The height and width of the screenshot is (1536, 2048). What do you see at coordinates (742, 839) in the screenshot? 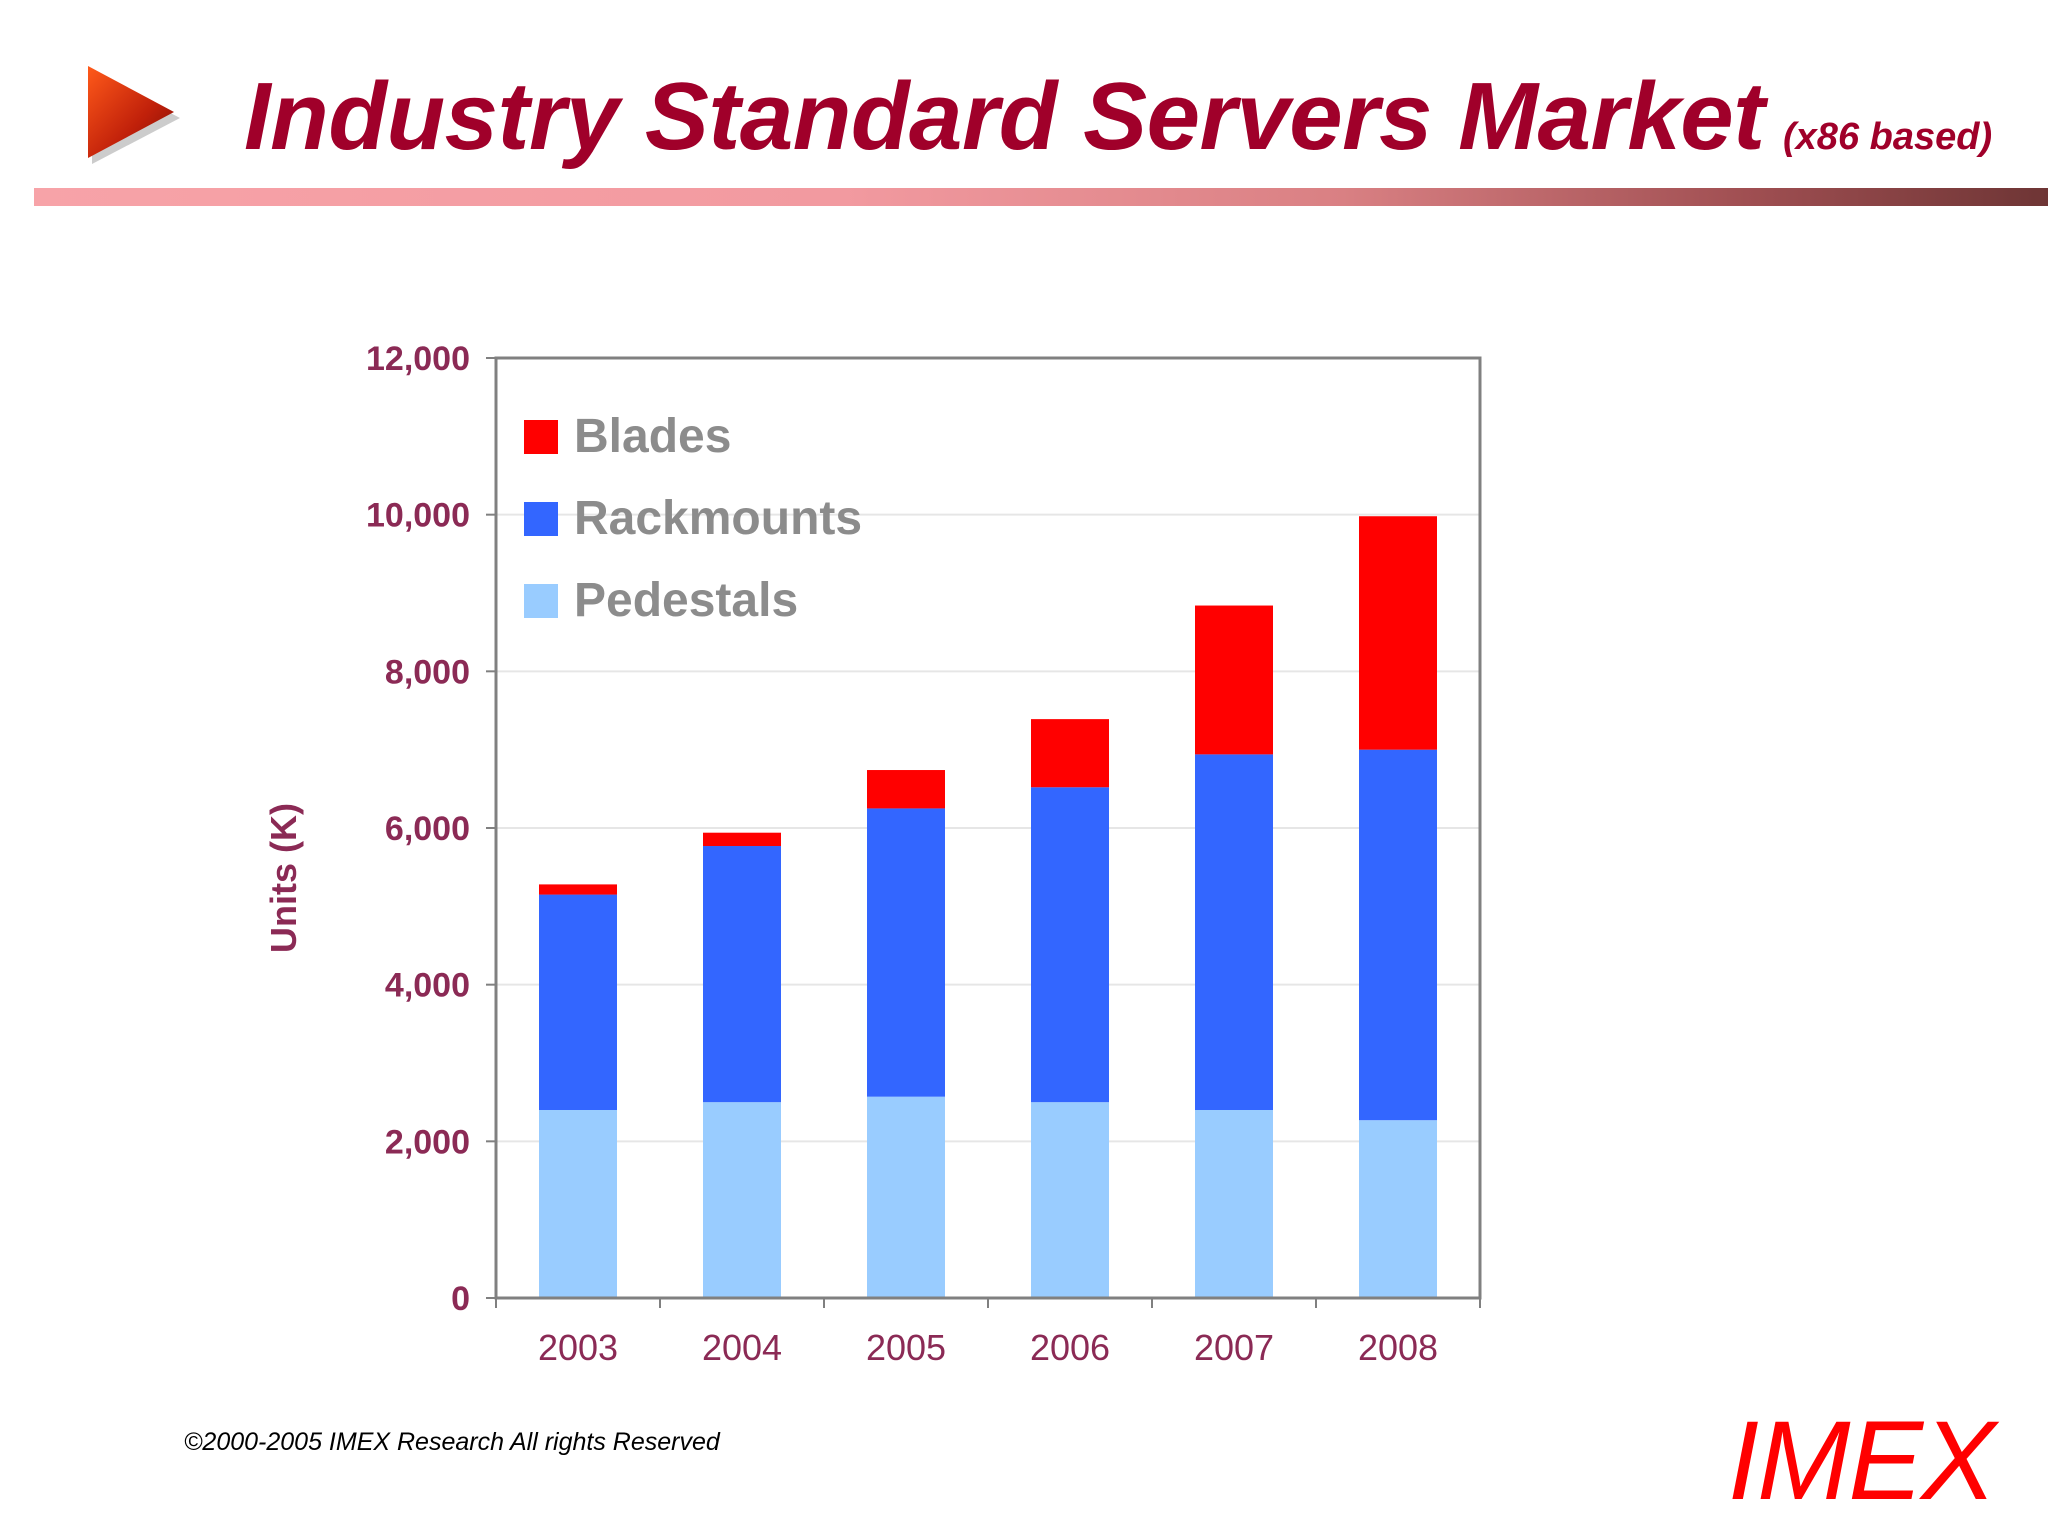
I see `bar-blades-2004` at bounding box center [742, 839].